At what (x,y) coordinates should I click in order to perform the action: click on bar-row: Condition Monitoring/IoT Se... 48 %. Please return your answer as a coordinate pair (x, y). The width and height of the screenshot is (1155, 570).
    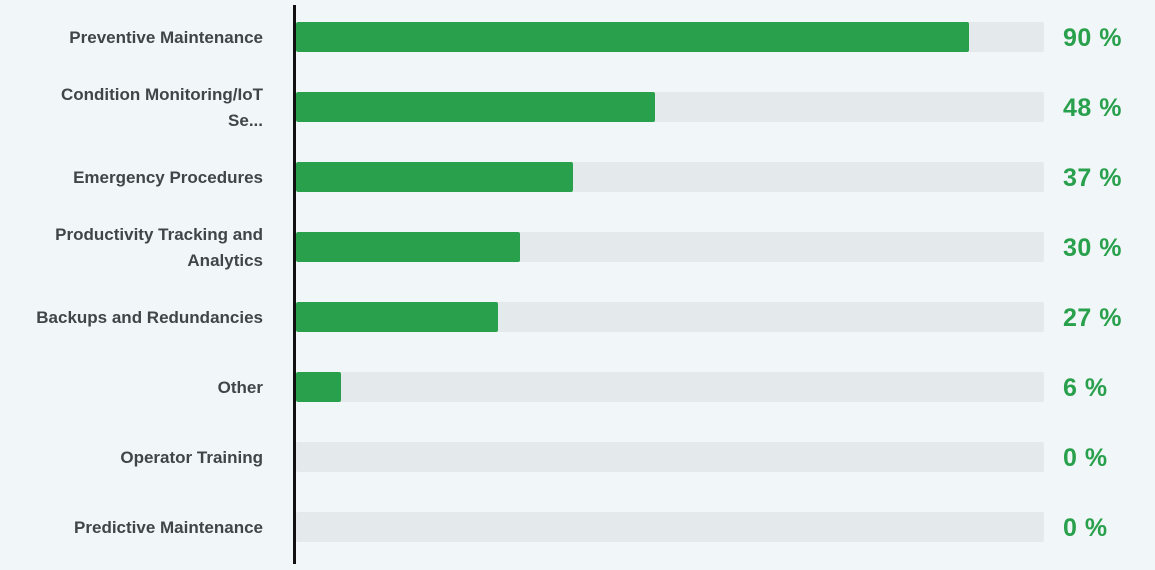
    Looking at the image, I should click on (577, 108).